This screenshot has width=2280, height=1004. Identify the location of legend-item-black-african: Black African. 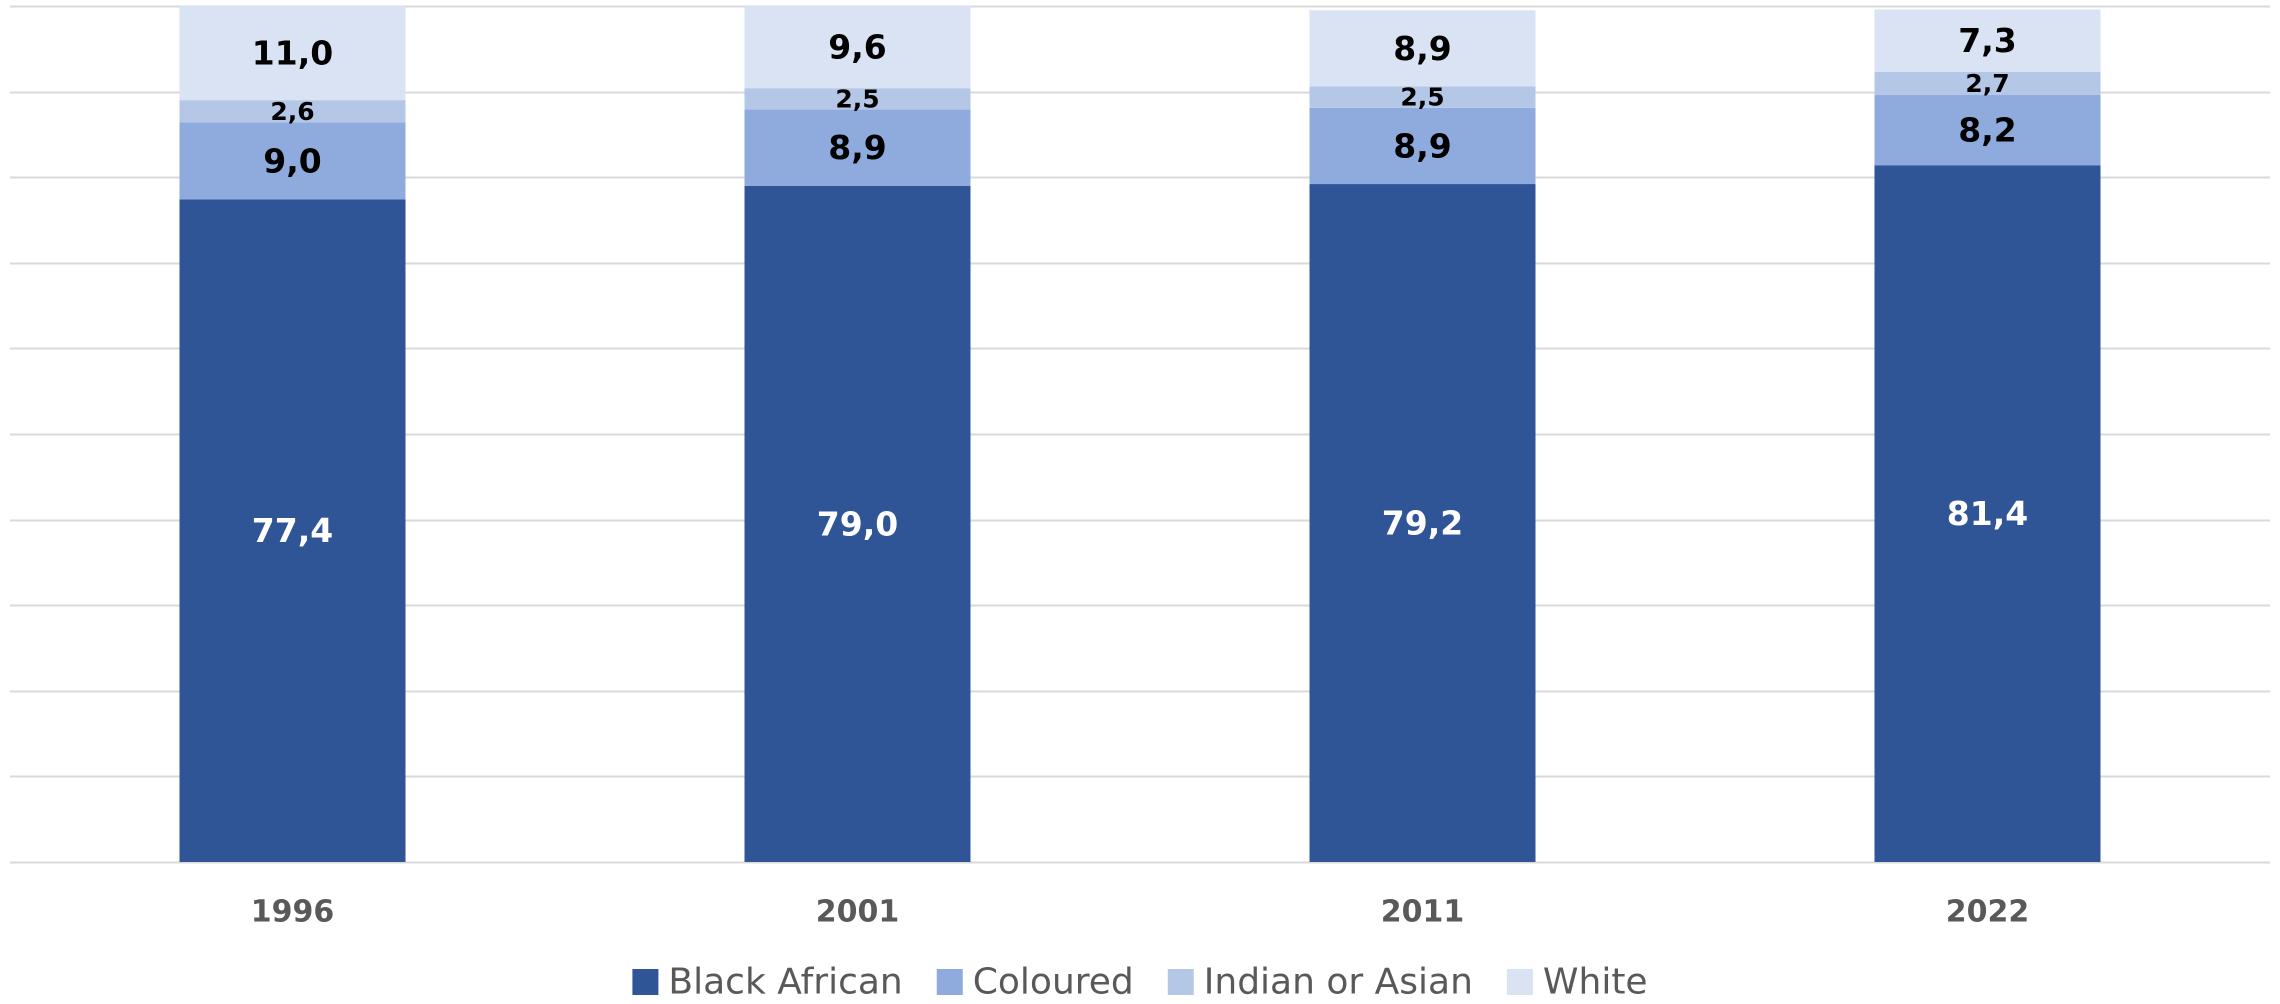
(767, 982).